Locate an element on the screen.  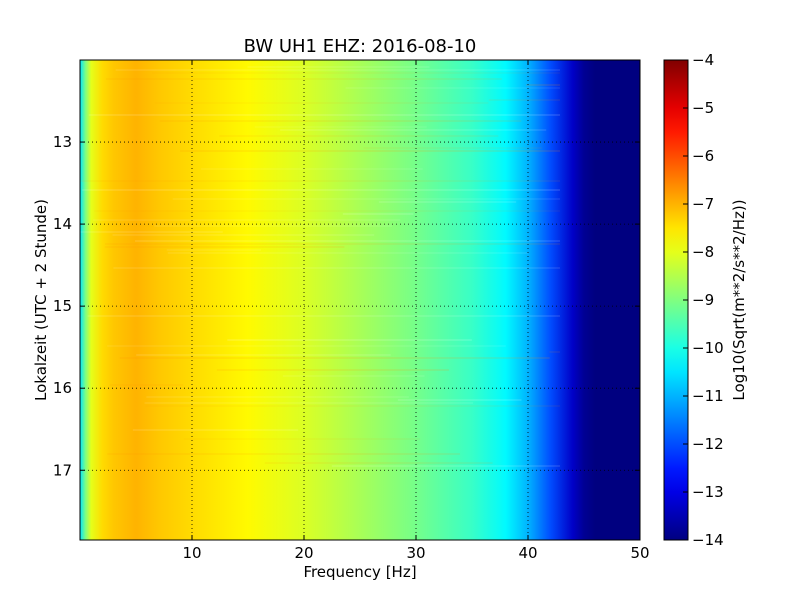
colorbar: −4 −5 −6 −7 −8 −9 −10 −11 −12 −13 −14 is located at coordinates (693, 300).